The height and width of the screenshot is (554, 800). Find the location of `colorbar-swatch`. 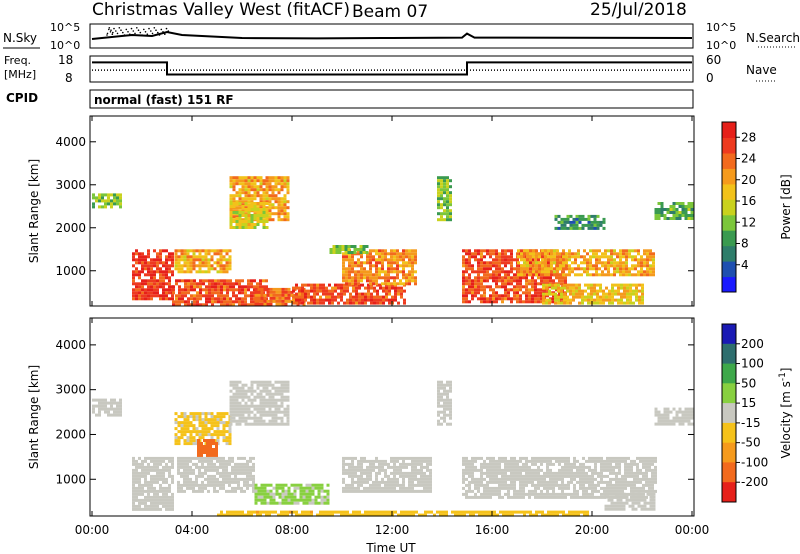

colorbar-swatch is located at coordinates (729, 176).